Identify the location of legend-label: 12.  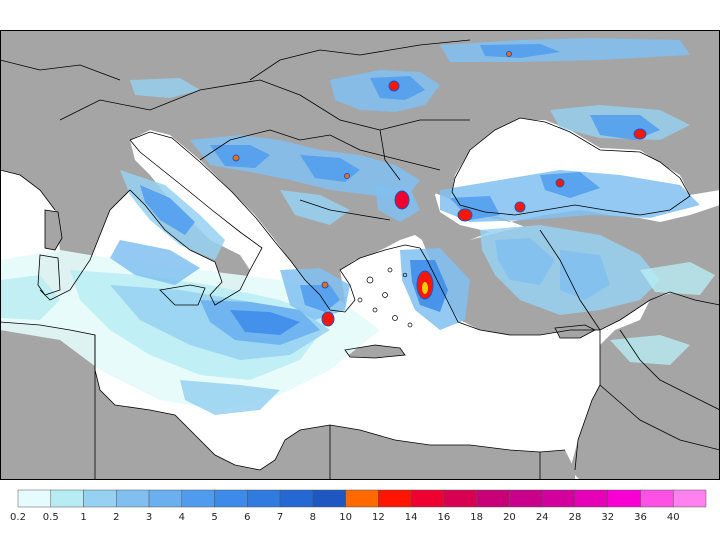
(378, 517).